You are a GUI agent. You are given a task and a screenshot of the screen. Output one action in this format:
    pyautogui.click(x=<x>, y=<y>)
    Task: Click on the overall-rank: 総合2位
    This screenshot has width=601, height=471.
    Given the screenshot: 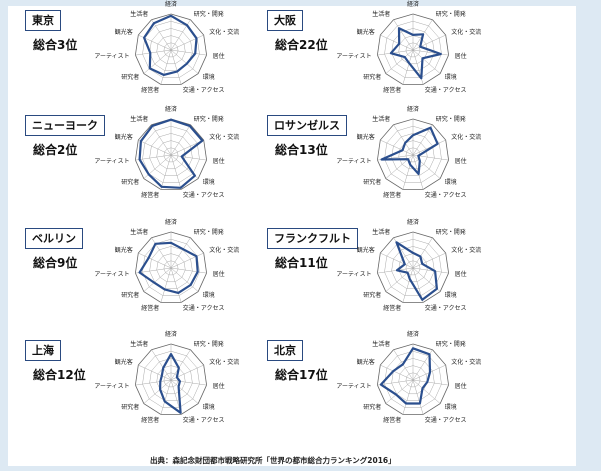 What is the action you would take?
    pyautogui.click(x=55, y=150)
    